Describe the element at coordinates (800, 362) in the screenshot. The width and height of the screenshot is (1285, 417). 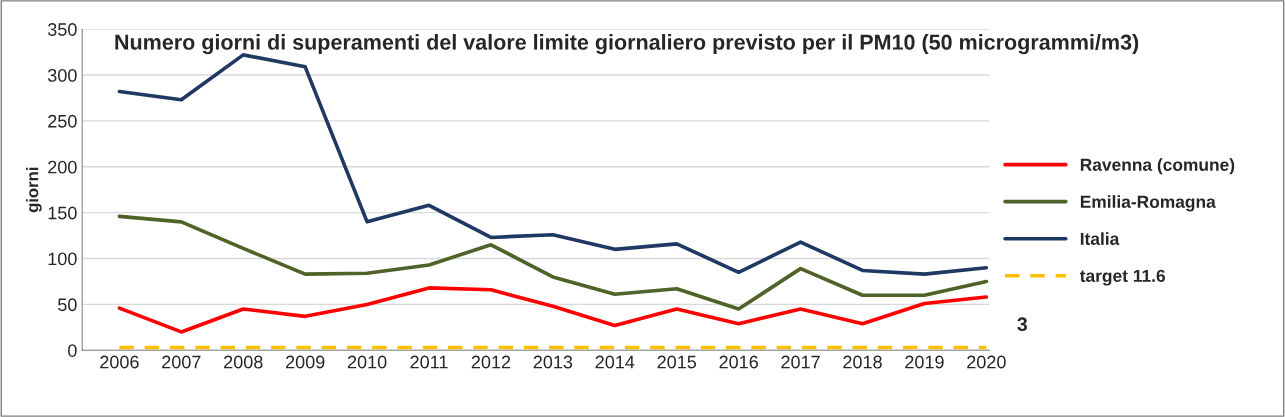
I see `x-tick-label: 2017` at that location.